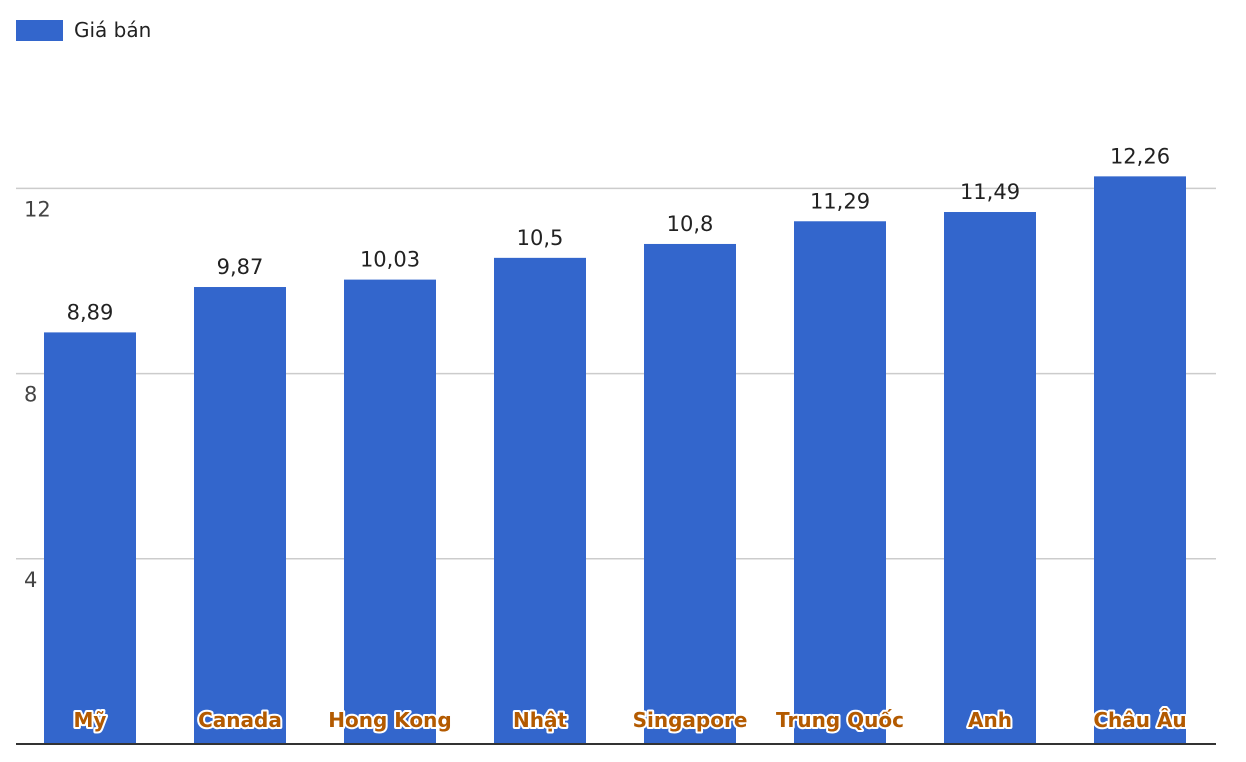 The width and height of the screenshot is (1246, 762). Describe the element at coordinates (1140, 156) in the screenshot. I see `data-label: 12,26` at that location.